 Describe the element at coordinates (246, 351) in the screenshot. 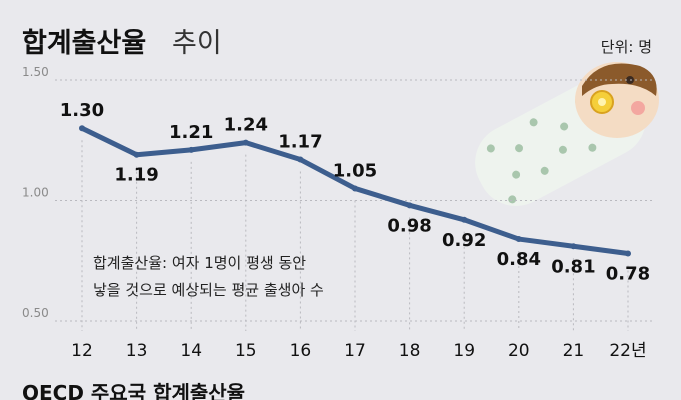

I see `x-tick-label: 15` at that location.